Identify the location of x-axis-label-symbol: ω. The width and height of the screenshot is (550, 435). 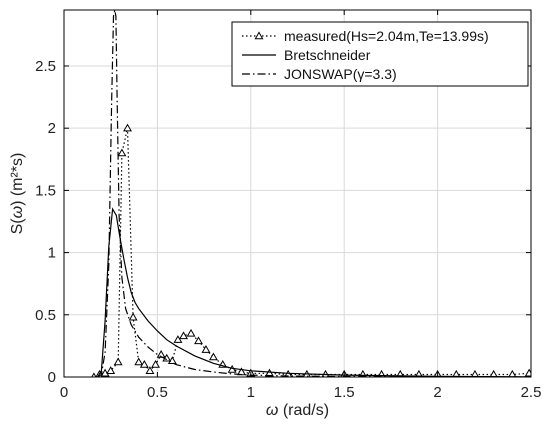
(272, 410).